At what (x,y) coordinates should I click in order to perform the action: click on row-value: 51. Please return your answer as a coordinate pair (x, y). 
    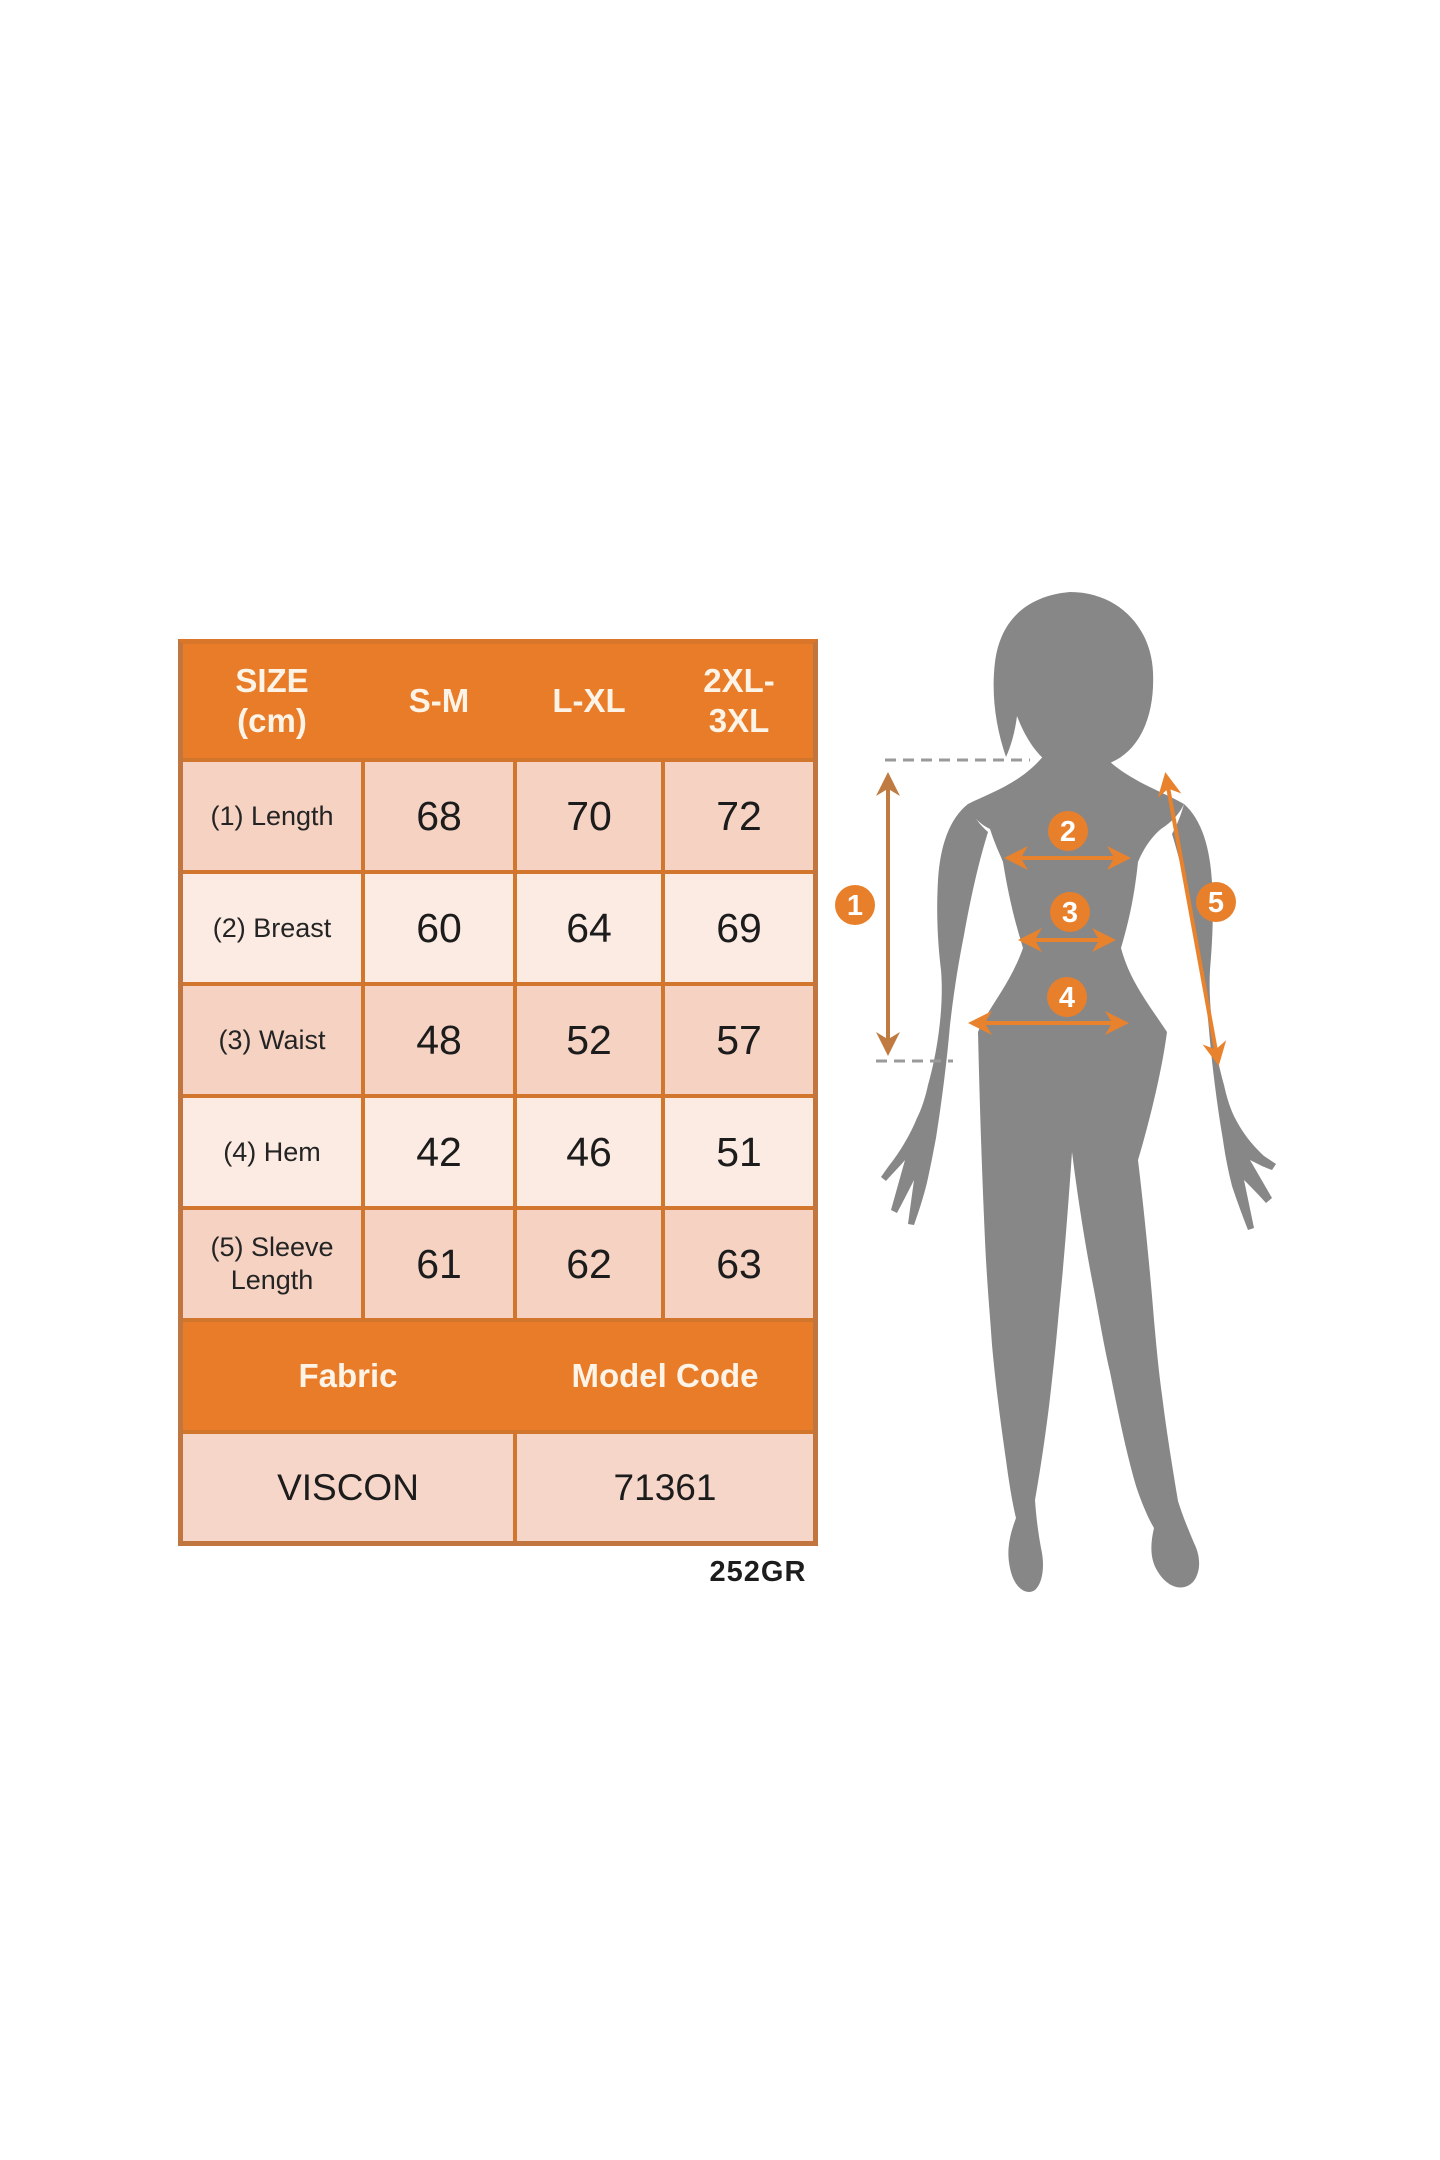
    Looking at the image, I should click on (739, 1152).